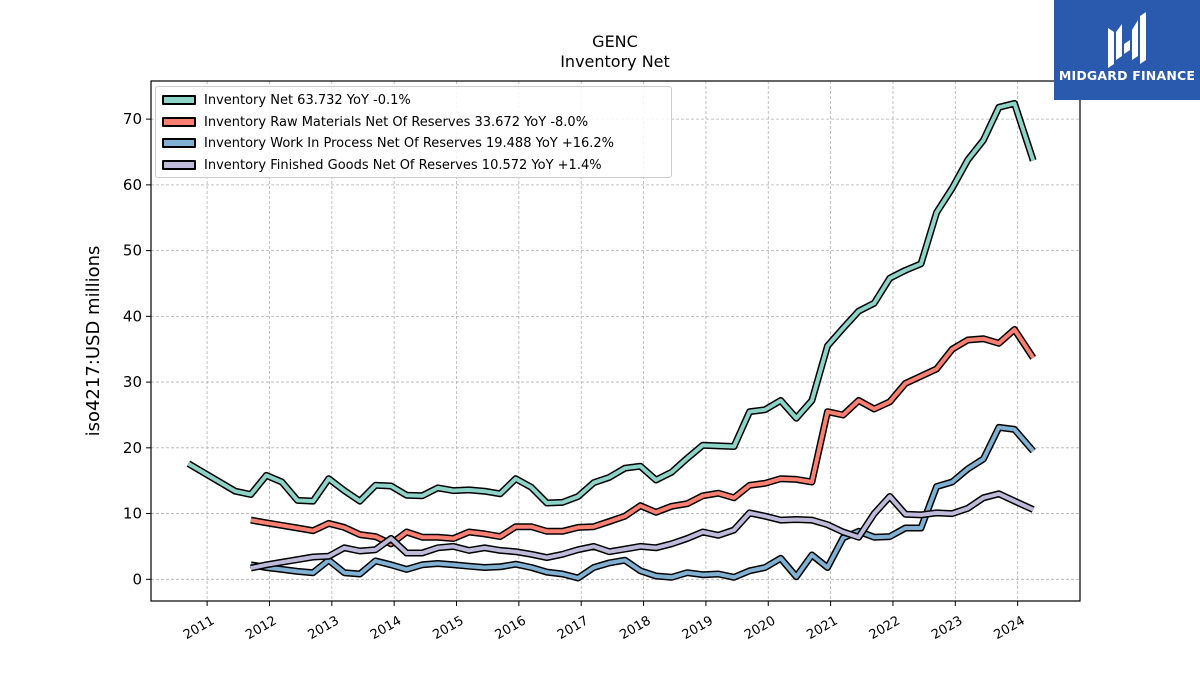  What do you see at coordinates (1127, 40) in the screenshot?
I see `midgard-logo-icon` at bounding box center [1127, 40].